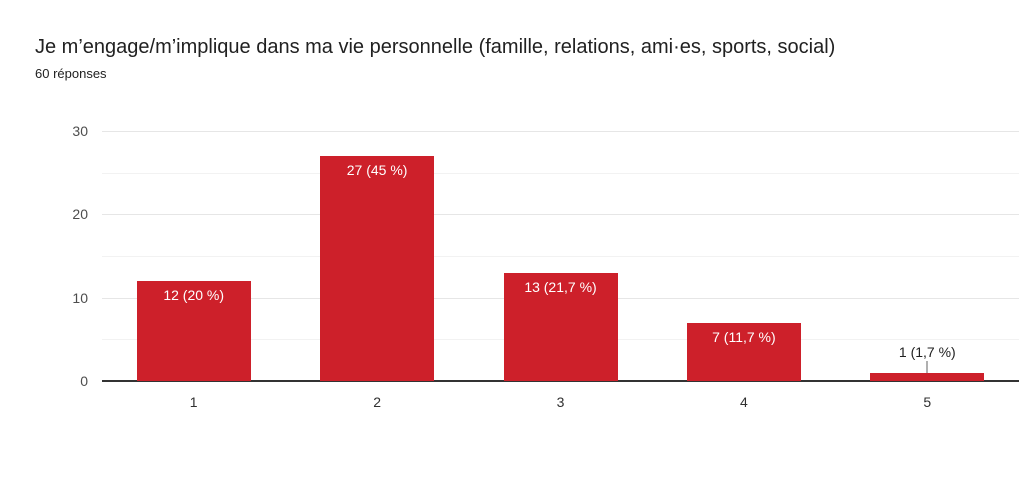 The image size is (1024, 487). Describe the element at coordinates (80, 131) in the screenshot. I see `y-tick-label: 30` at that location.